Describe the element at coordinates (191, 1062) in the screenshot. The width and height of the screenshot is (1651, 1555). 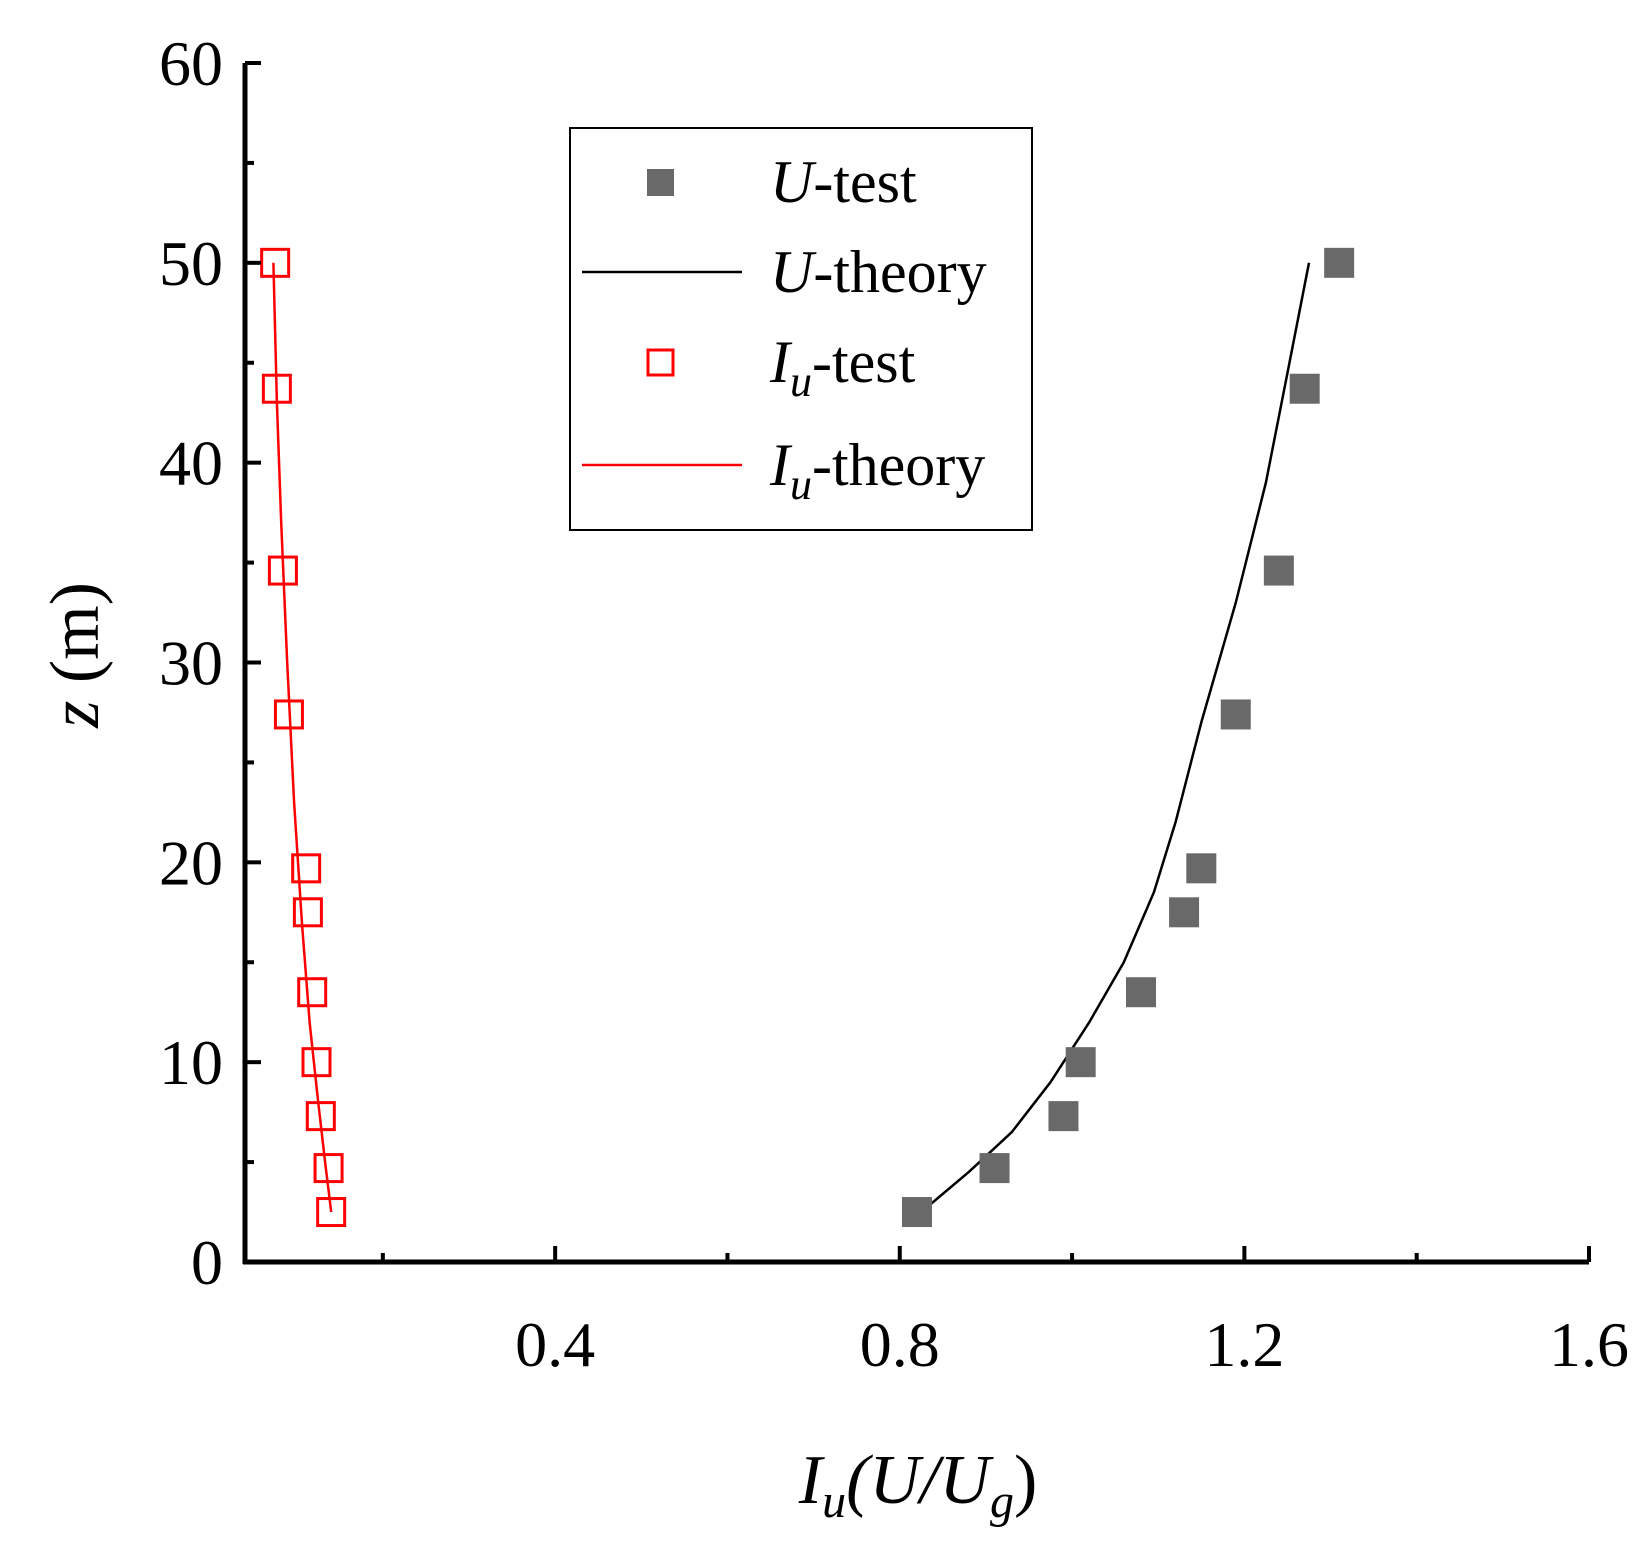
I see `y-tick-label: 10` at that location.